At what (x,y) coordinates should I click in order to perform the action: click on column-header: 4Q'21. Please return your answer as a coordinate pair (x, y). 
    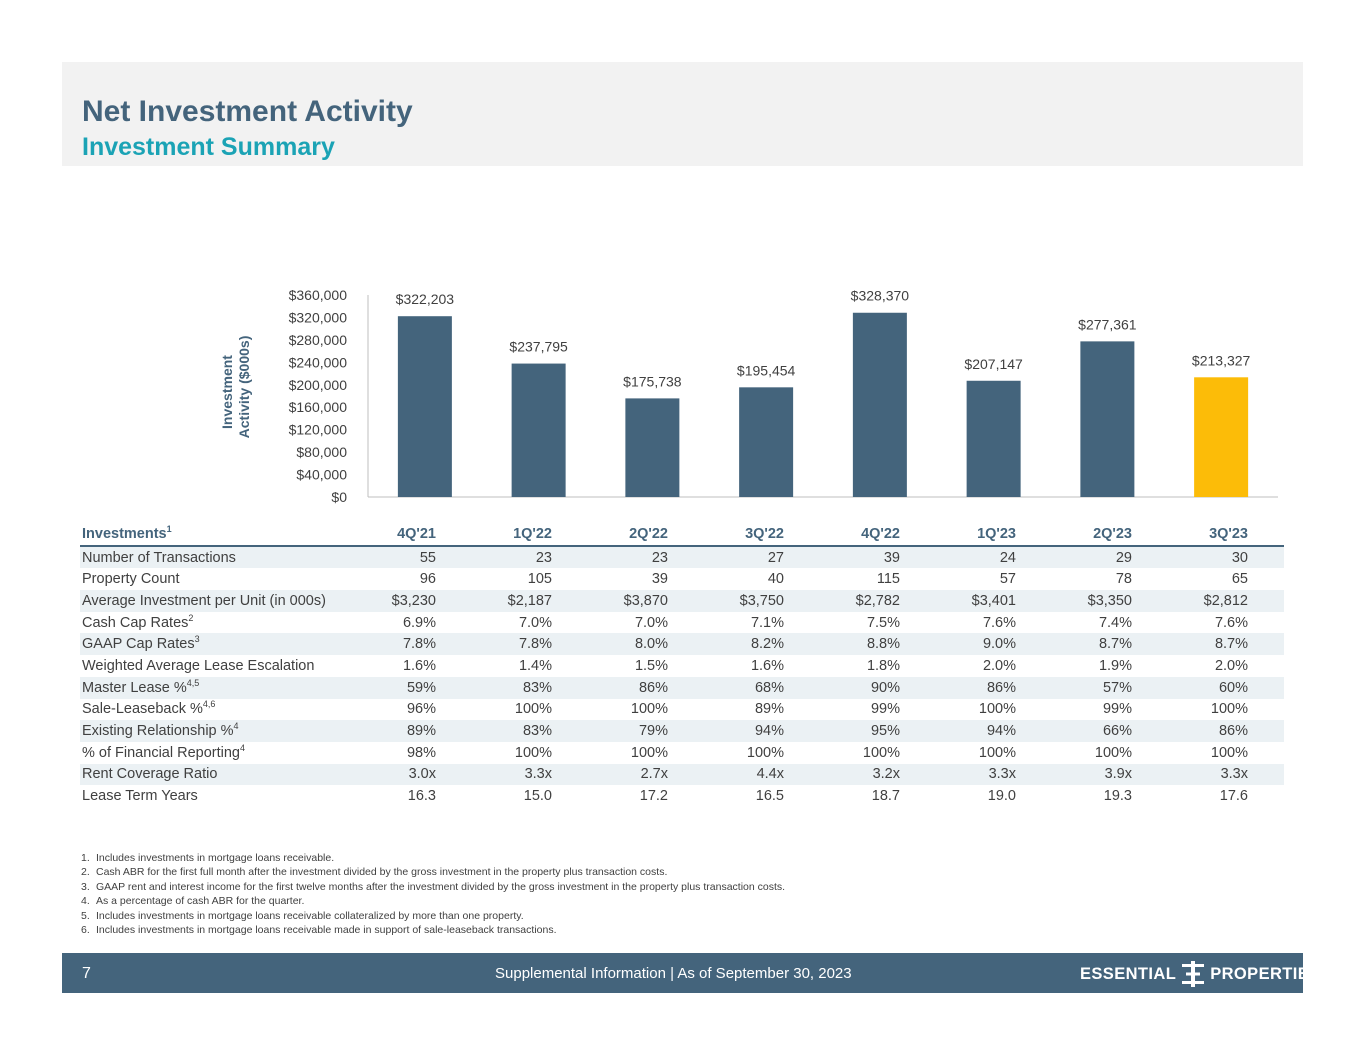
    Looking at the image, I should click on (414, 535).